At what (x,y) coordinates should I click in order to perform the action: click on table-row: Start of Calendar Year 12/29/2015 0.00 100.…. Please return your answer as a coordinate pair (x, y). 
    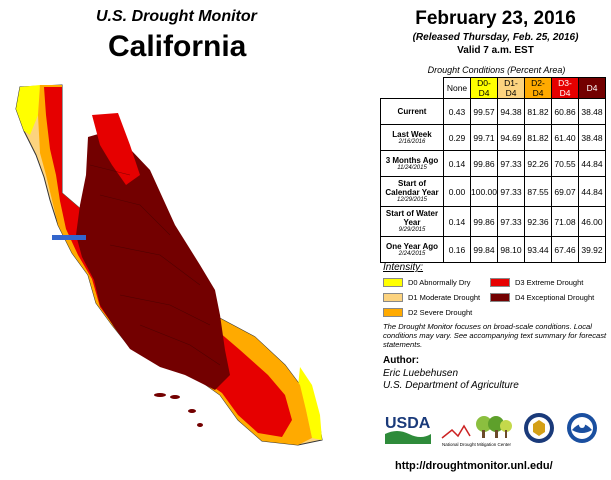
    Looking at the image, I should click on (493, 191).